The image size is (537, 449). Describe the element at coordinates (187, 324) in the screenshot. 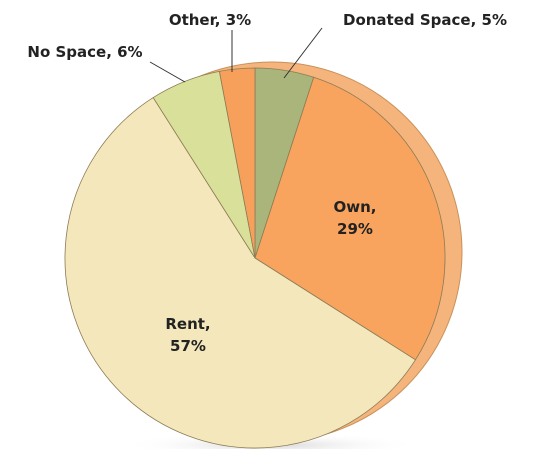

I see `label-line: Rent,` at that location.